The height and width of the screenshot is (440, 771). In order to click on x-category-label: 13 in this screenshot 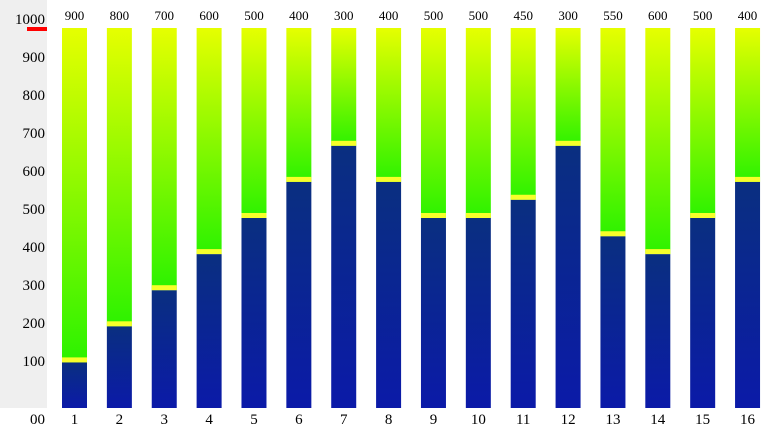, I will do `click(612, 420)`.